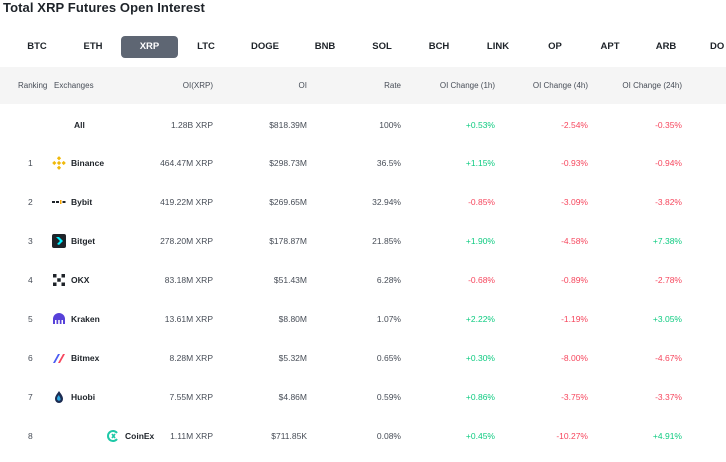  What do you see at coordinates (59, 240) in the screenshot?
I see `bitget-icon` at bounding box center [59, 240].